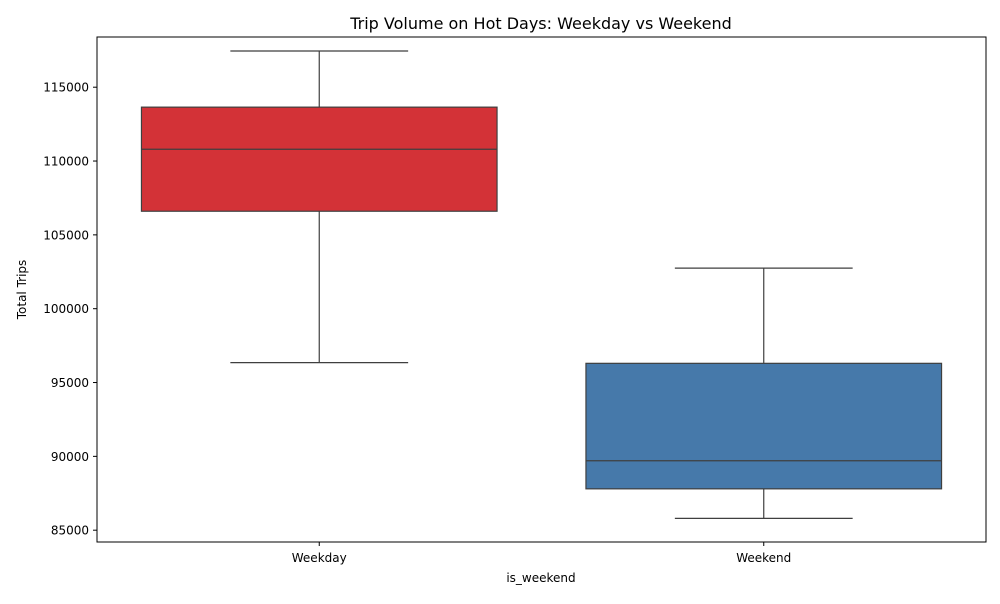 The width and height of the screenshot is (1000, 604). Describe the element at coordinates (319, 558) in the screenshot. I see `x-tick-label: Weekday` at that location.